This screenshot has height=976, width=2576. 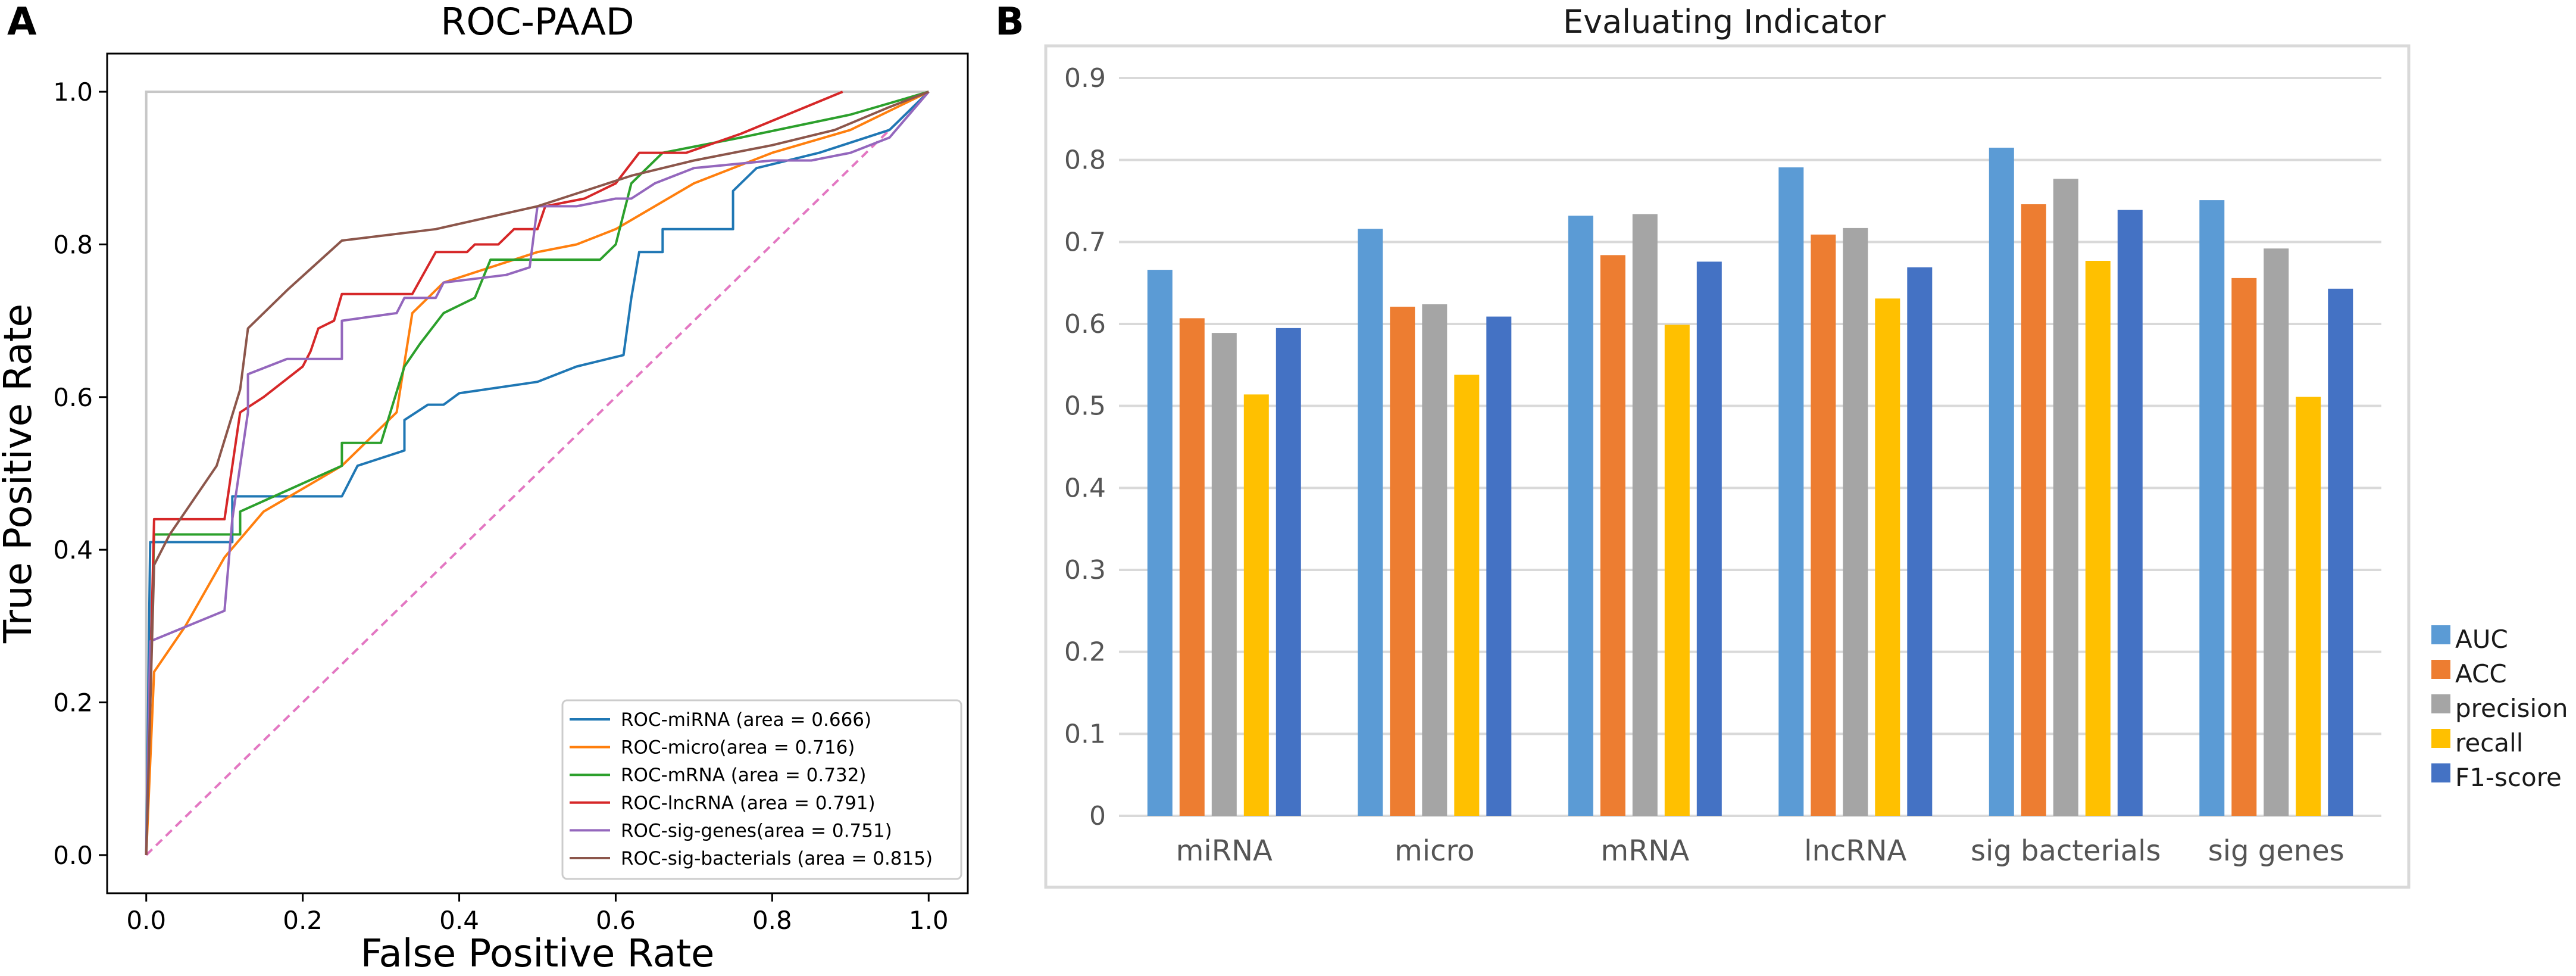 I want to click on roc-x-tick-label: 0.0, so click(x=146, y=920).